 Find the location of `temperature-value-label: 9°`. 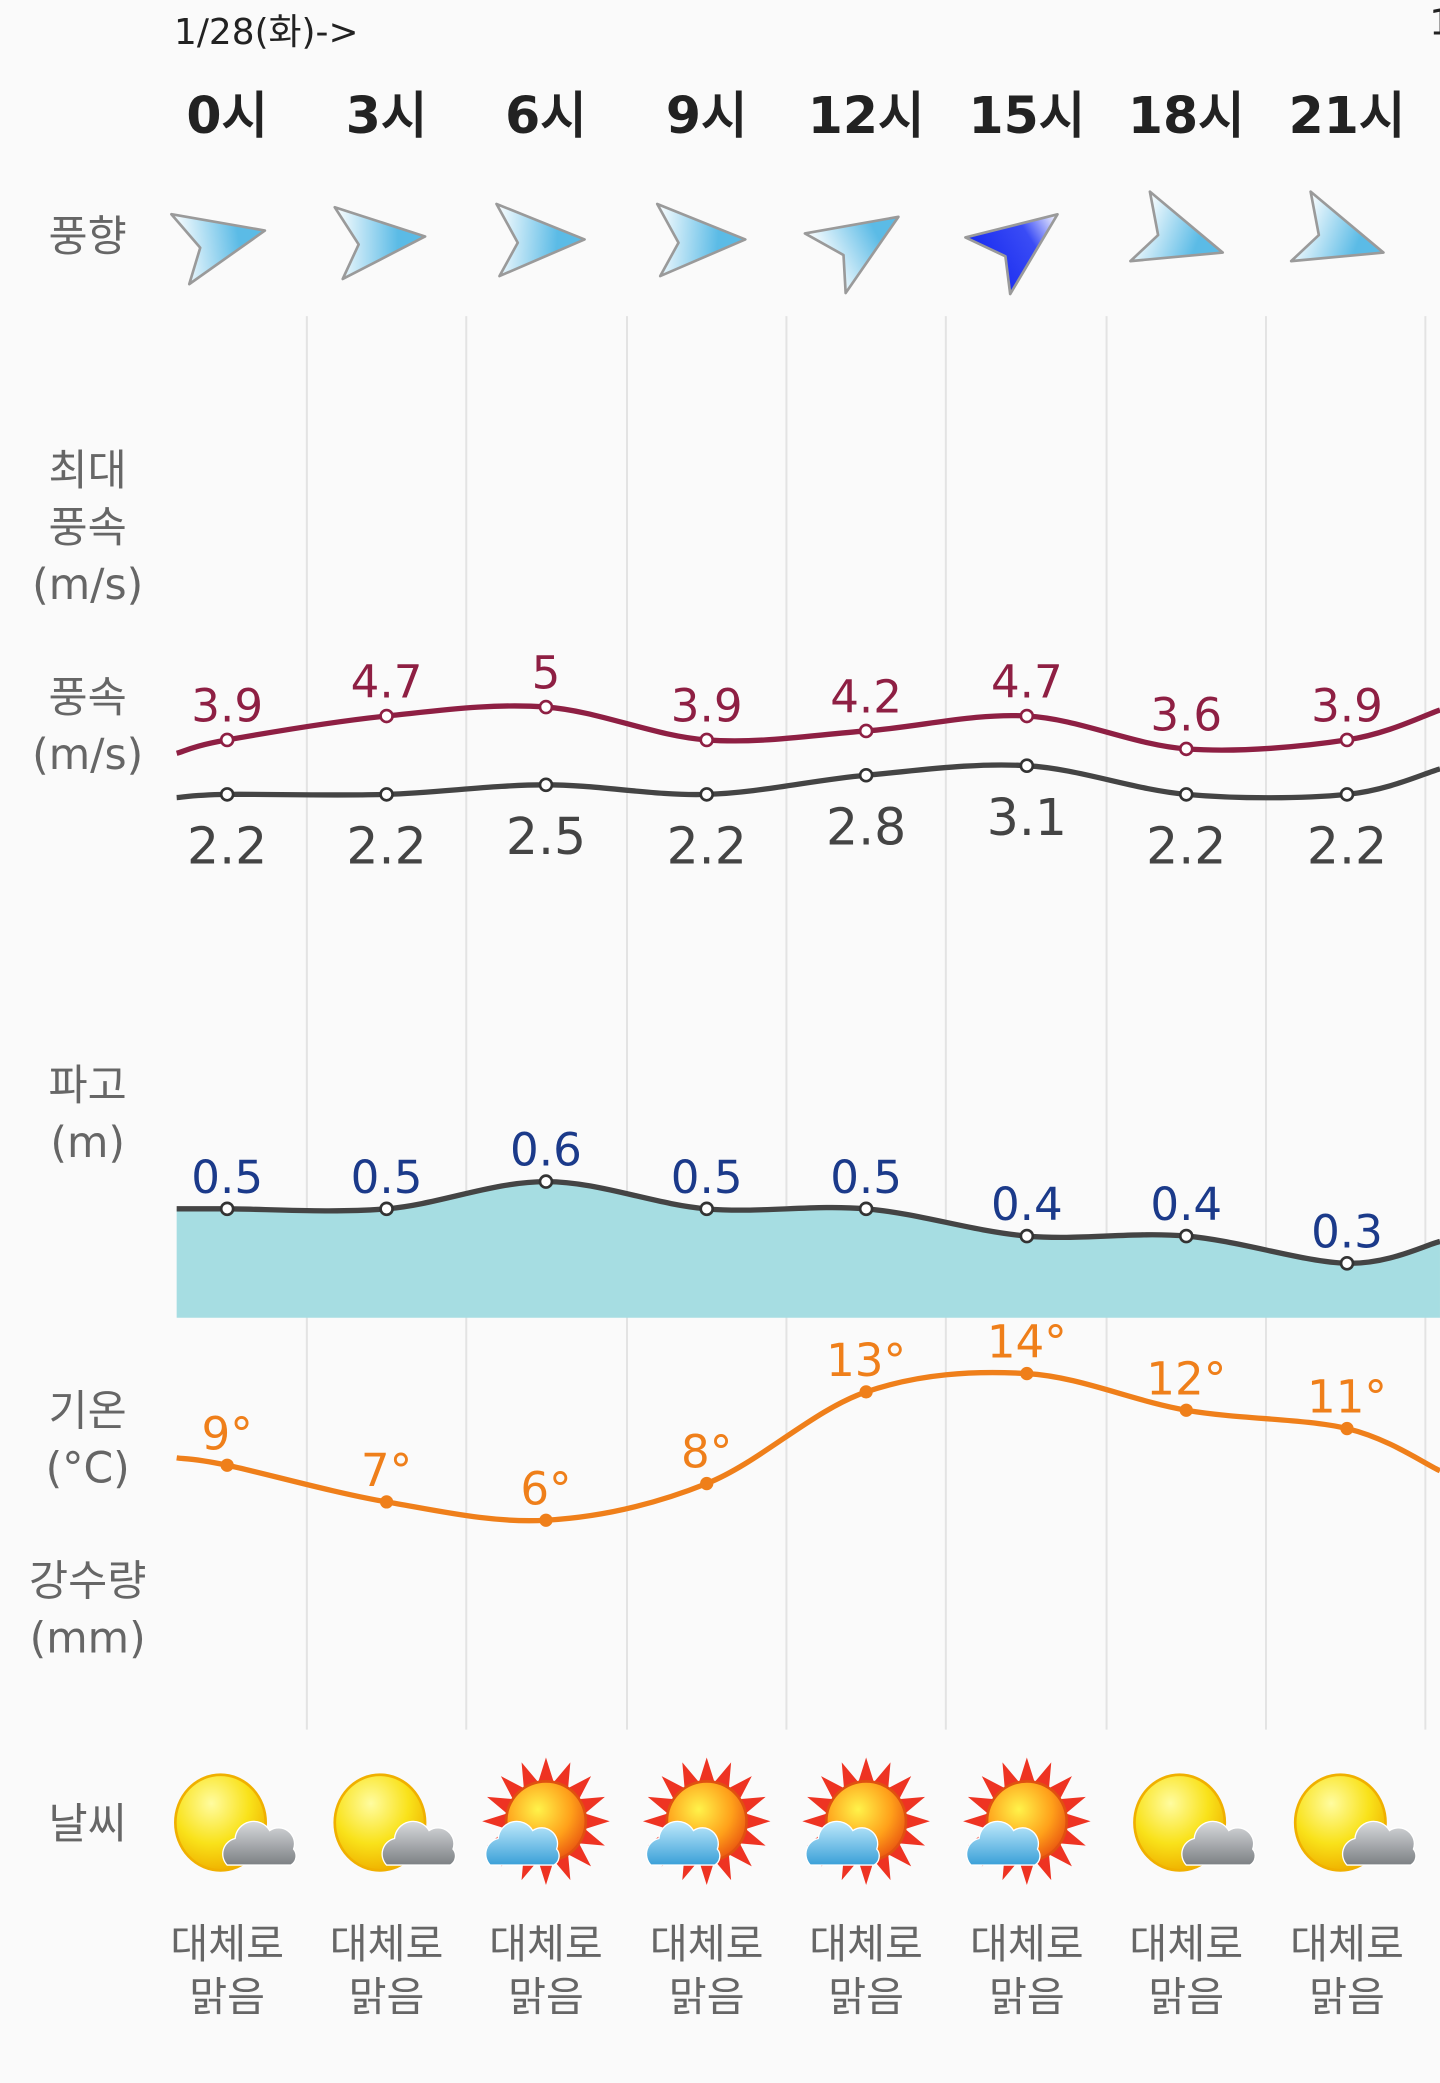

temperature-value-label: 9° is located at coordinates (227, 1433).